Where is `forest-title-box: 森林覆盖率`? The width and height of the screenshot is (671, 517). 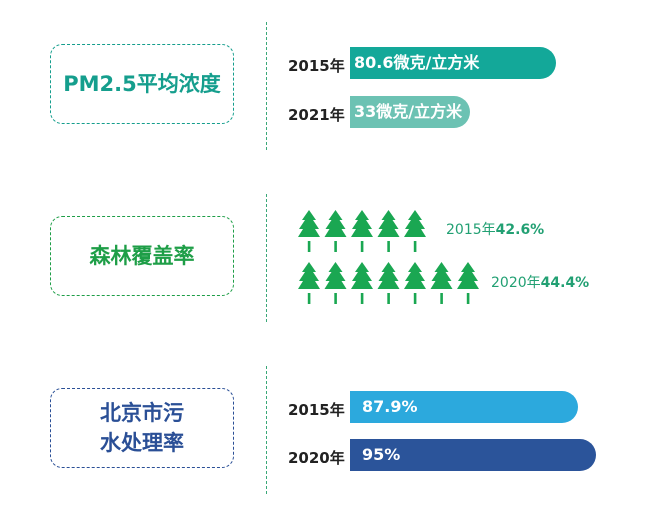 forest-title-box: 森林覆盖率 is located at coordinates (142, 256).